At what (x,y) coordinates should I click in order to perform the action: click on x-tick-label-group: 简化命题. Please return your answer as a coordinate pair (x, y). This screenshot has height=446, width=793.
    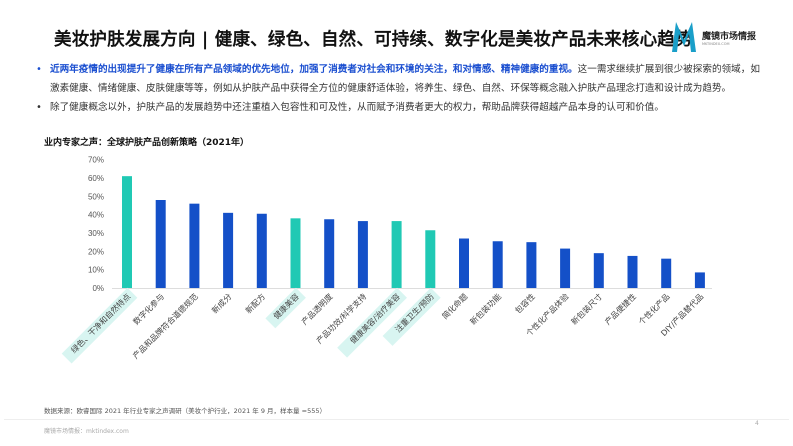
    Looking at the image, I should click on (455, 306).